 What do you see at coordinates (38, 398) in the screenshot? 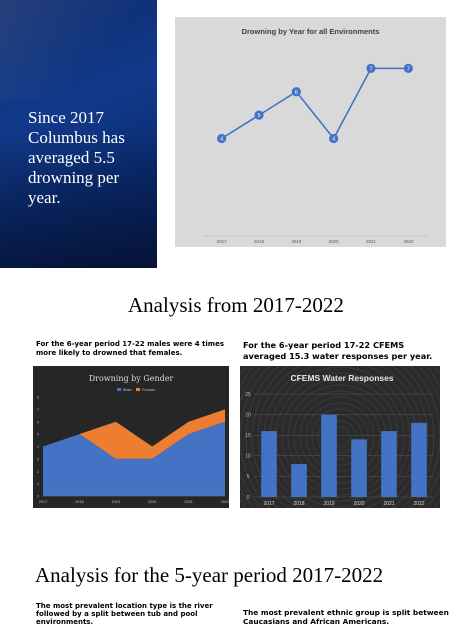
I see `y-tick-label: 8` at bounding box center [38, 398].